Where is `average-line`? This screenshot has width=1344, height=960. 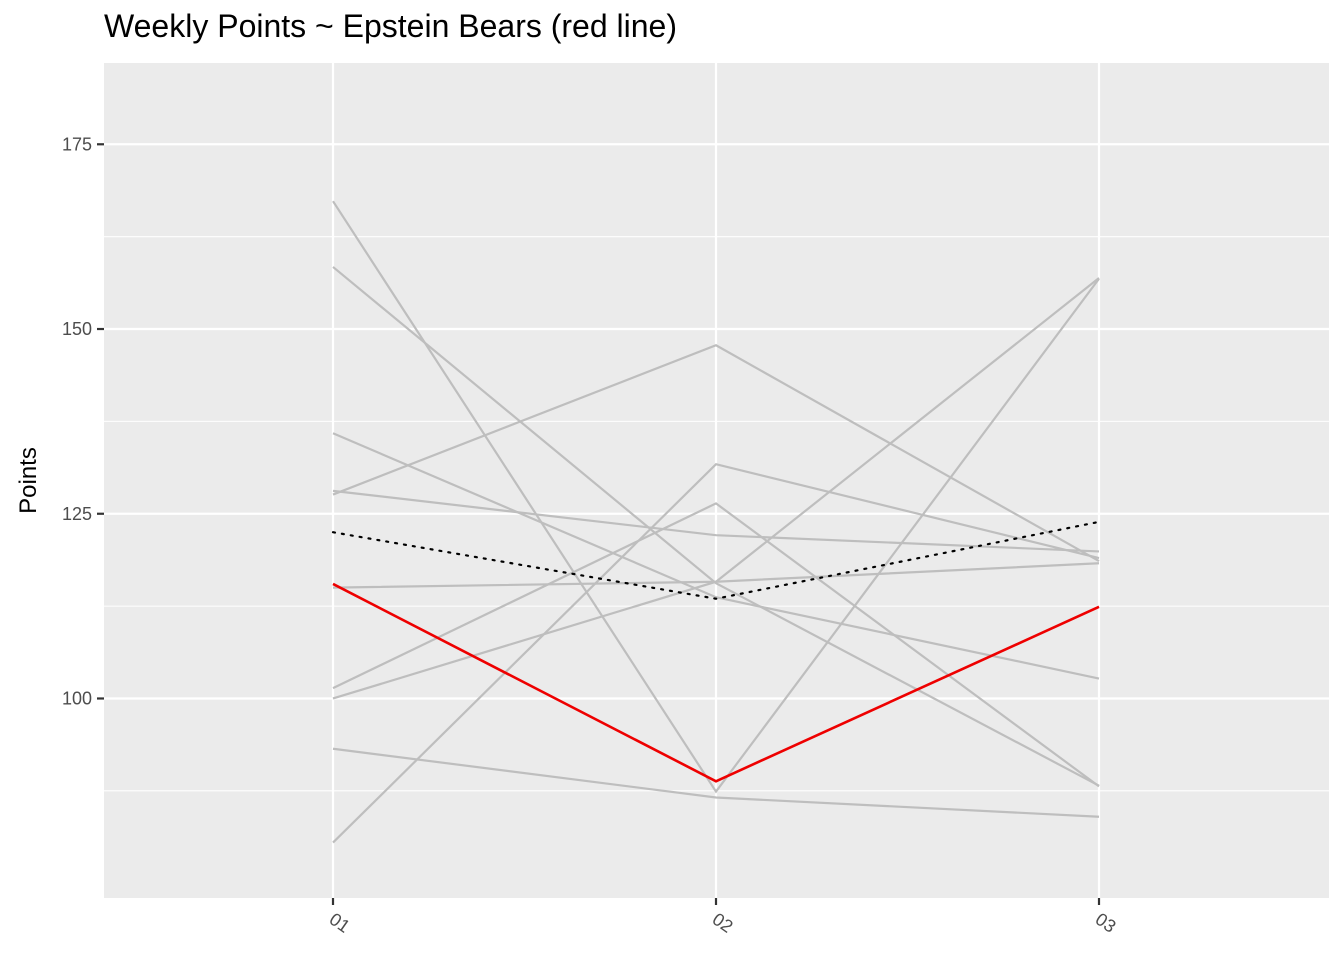
average-line is located at coordinates (716, 560).